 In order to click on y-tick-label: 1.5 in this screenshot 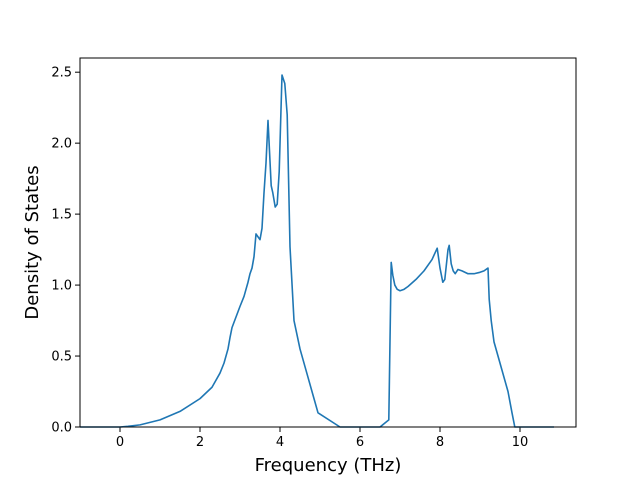, I will do `click(61, 215)`.